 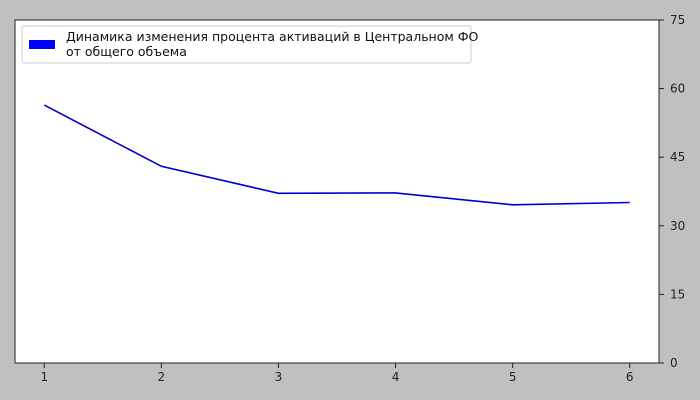 I want to click on y-axis: 0 15 30 45 60 75, so click(x=672, y=191).